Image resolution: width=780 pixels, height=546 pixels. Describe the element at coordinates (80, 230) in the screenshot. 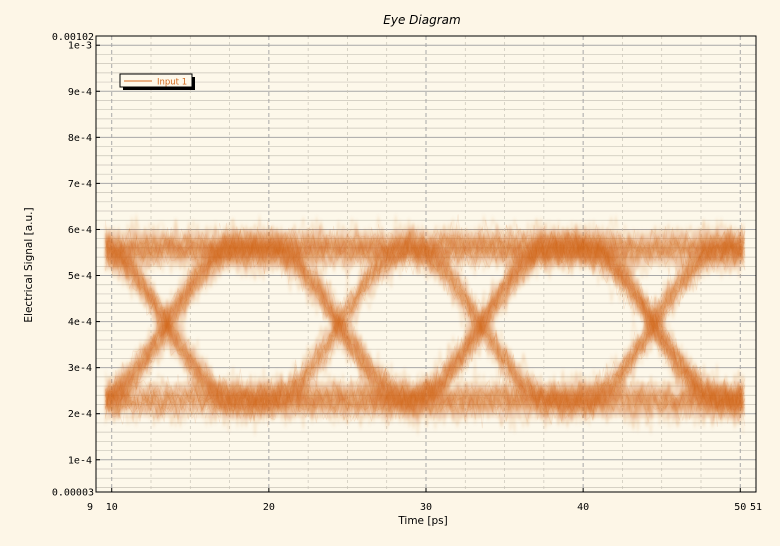

I see `y-tick-label: 6e-4` at that location.